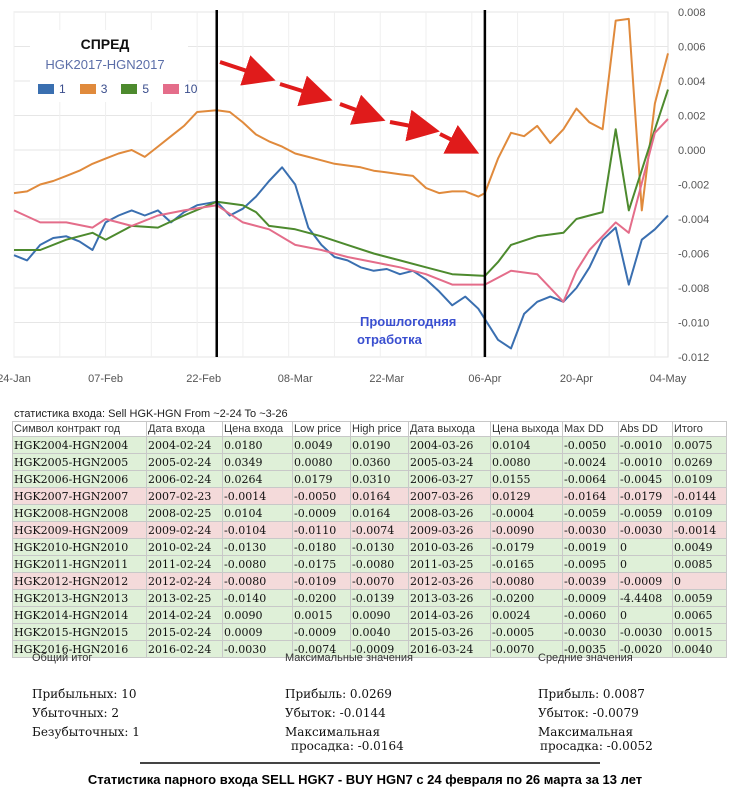 The width and height of the screenshot is (730, 799). What do you see at coordinates (526, 513) in the screenshot?
I see `table-cell: -0.0004` at bounding box center [526, 513].